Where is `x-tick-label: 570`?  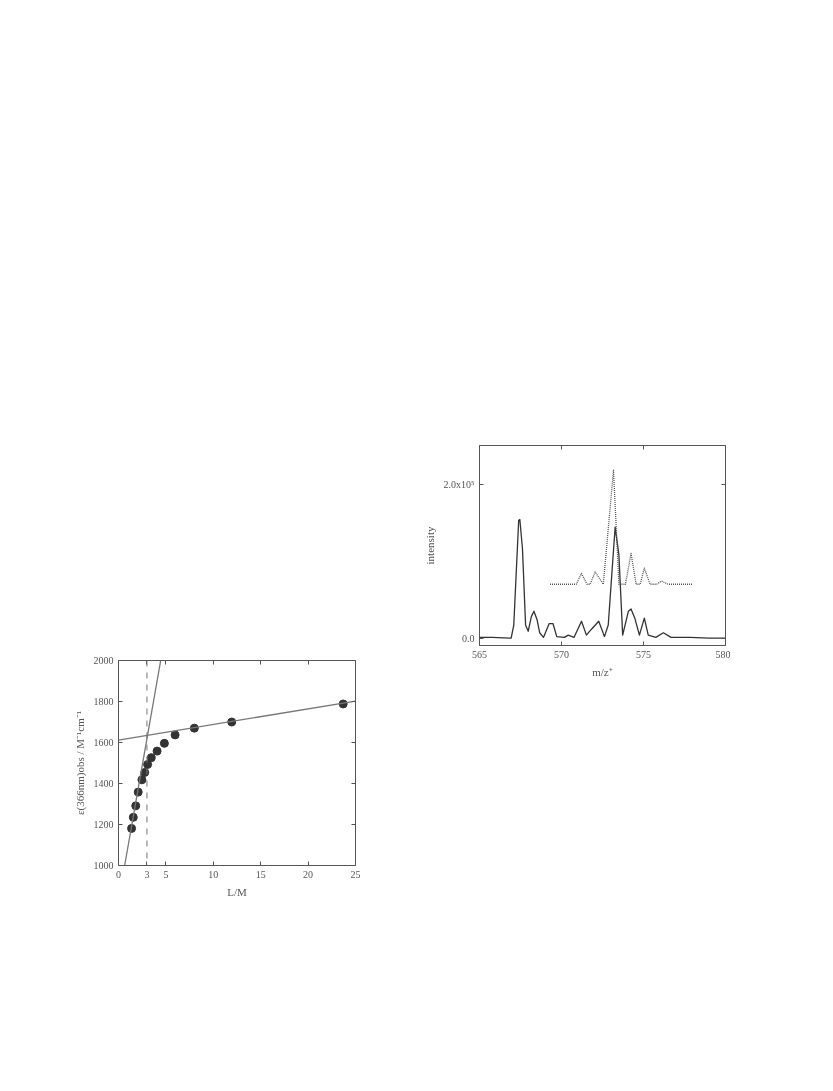 x-tick-label: 570 is located at coordinates (561, 654).